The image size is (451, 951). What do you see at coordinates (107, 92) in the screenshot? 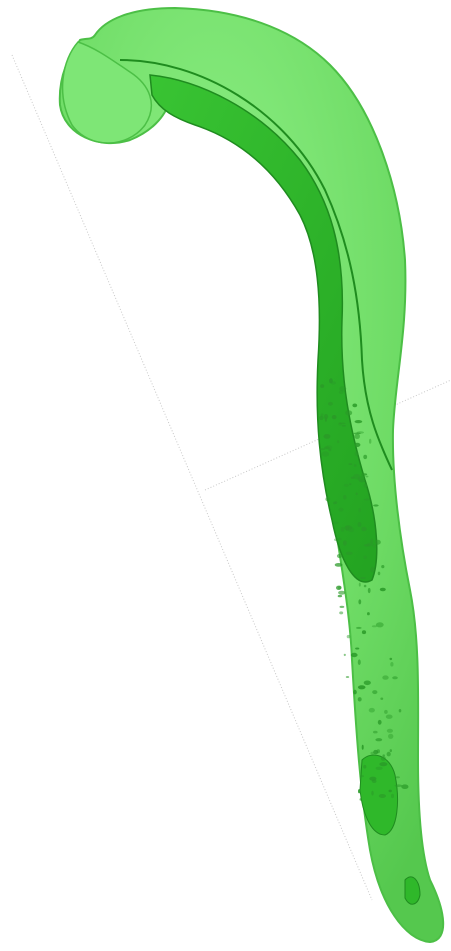
I see `head-lobe` at bounding box center [107, 92].